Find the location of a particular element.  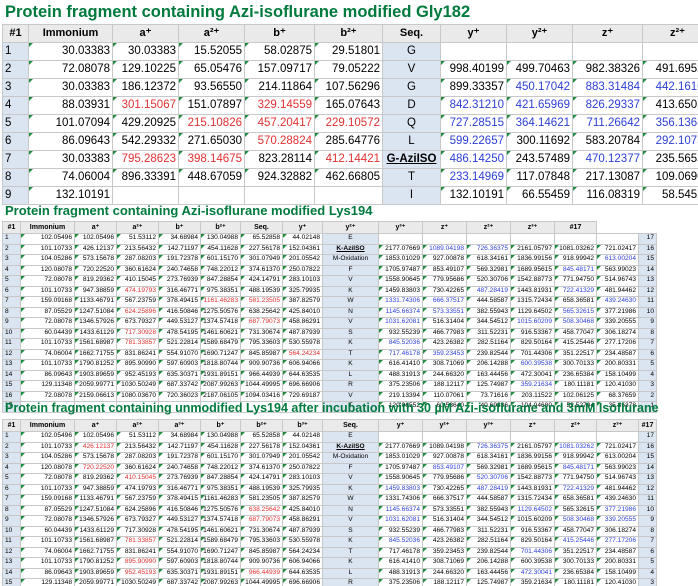

ion-value: 1558.90645 is located at coordinates (400, 281).